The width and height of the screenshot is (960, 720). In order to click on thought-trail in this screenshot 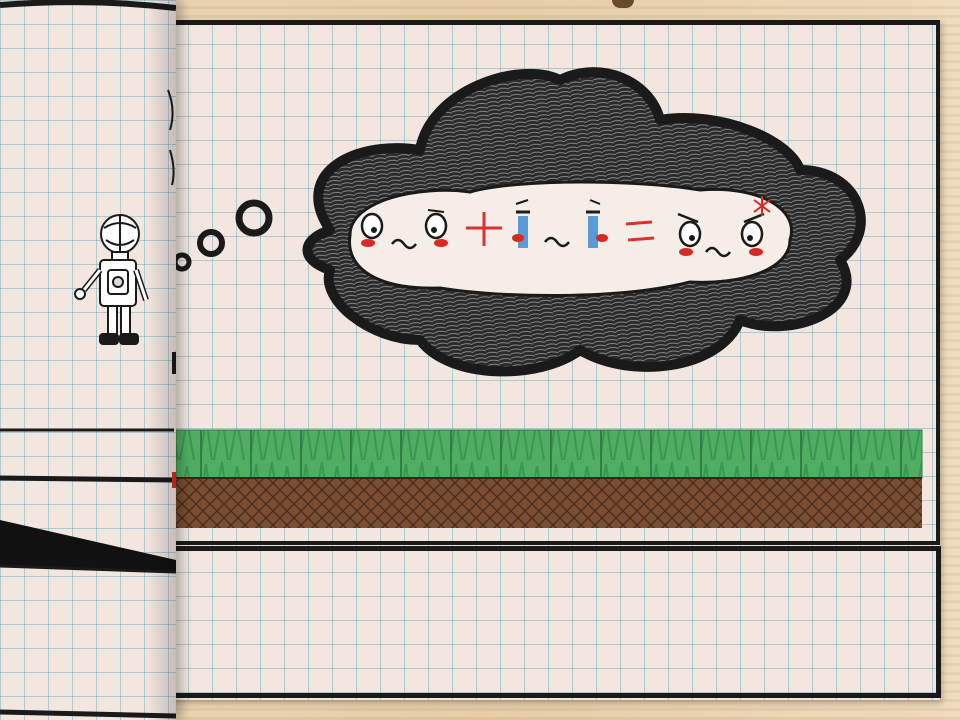, I will do `click(222, 235)`.